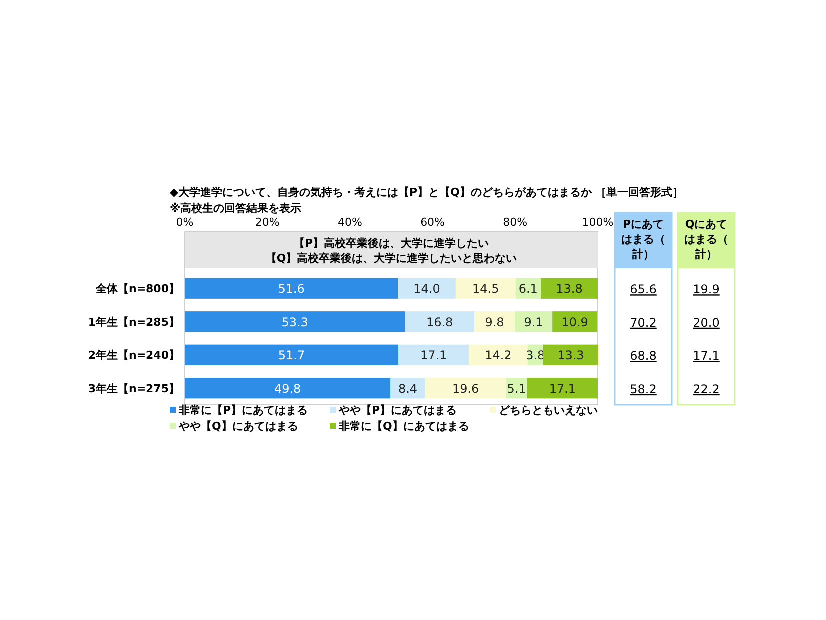  I want to click on data-label: 53.3, so click(295, 322).